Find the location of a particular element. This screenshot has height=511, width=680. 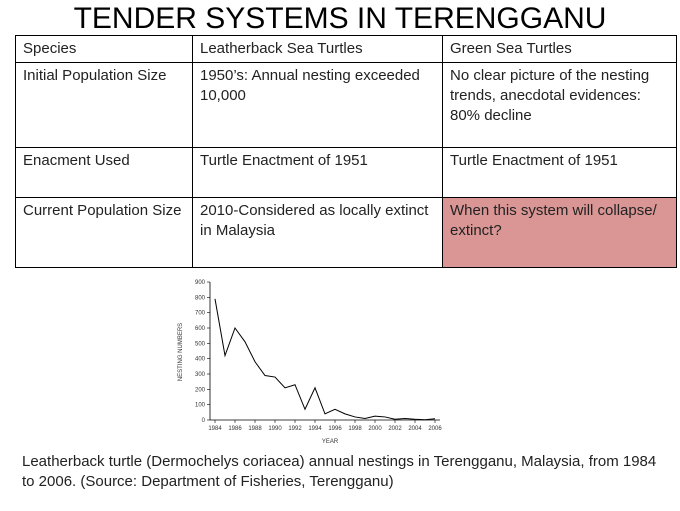

x-axis-label: YEAR is located at coordinates (330, 442).